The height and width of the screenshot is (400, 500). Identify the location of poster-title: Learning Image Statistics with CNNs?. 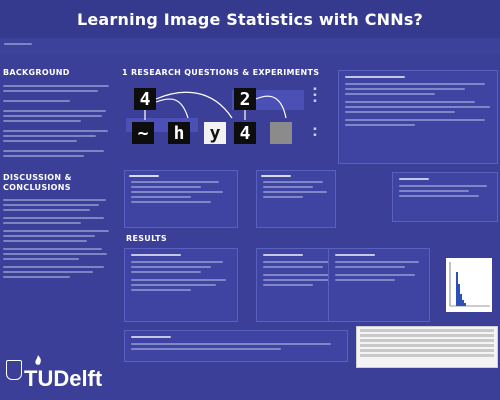
(250, 19).